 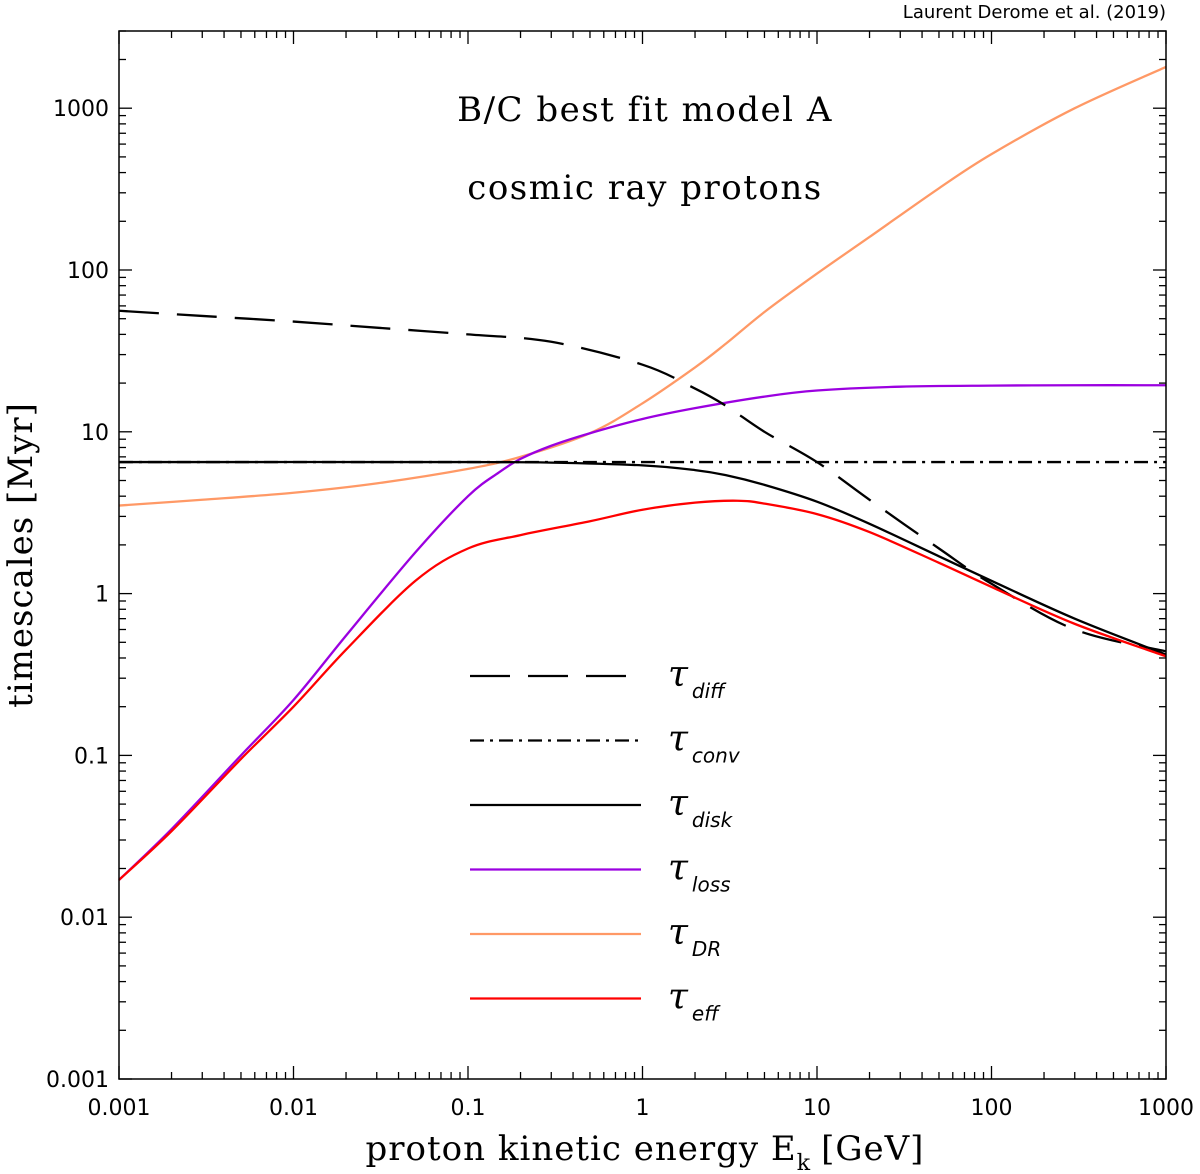 What do you see at coordinates (699, 872) in the screenshot?
I see `legend-label-loss: τ loss` at bounding box center [699, 872].